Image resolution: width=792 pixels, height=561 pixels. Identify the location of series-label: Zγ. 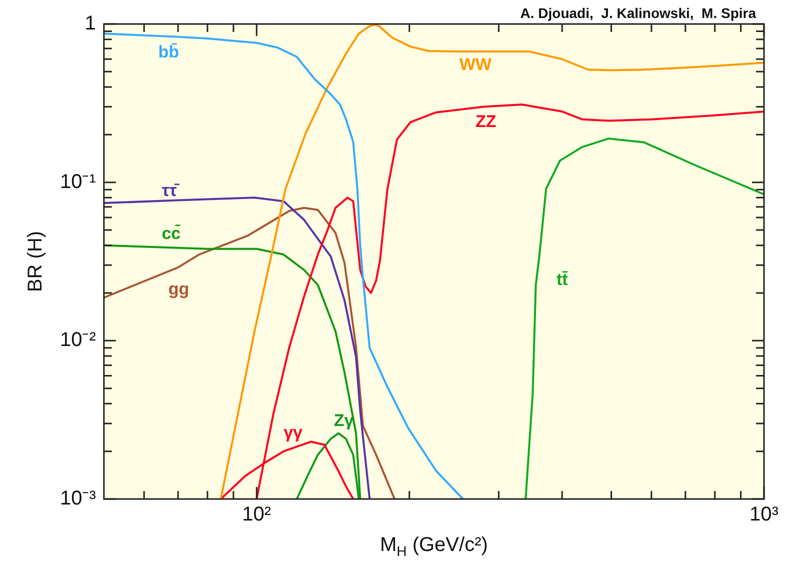
(344, 420).